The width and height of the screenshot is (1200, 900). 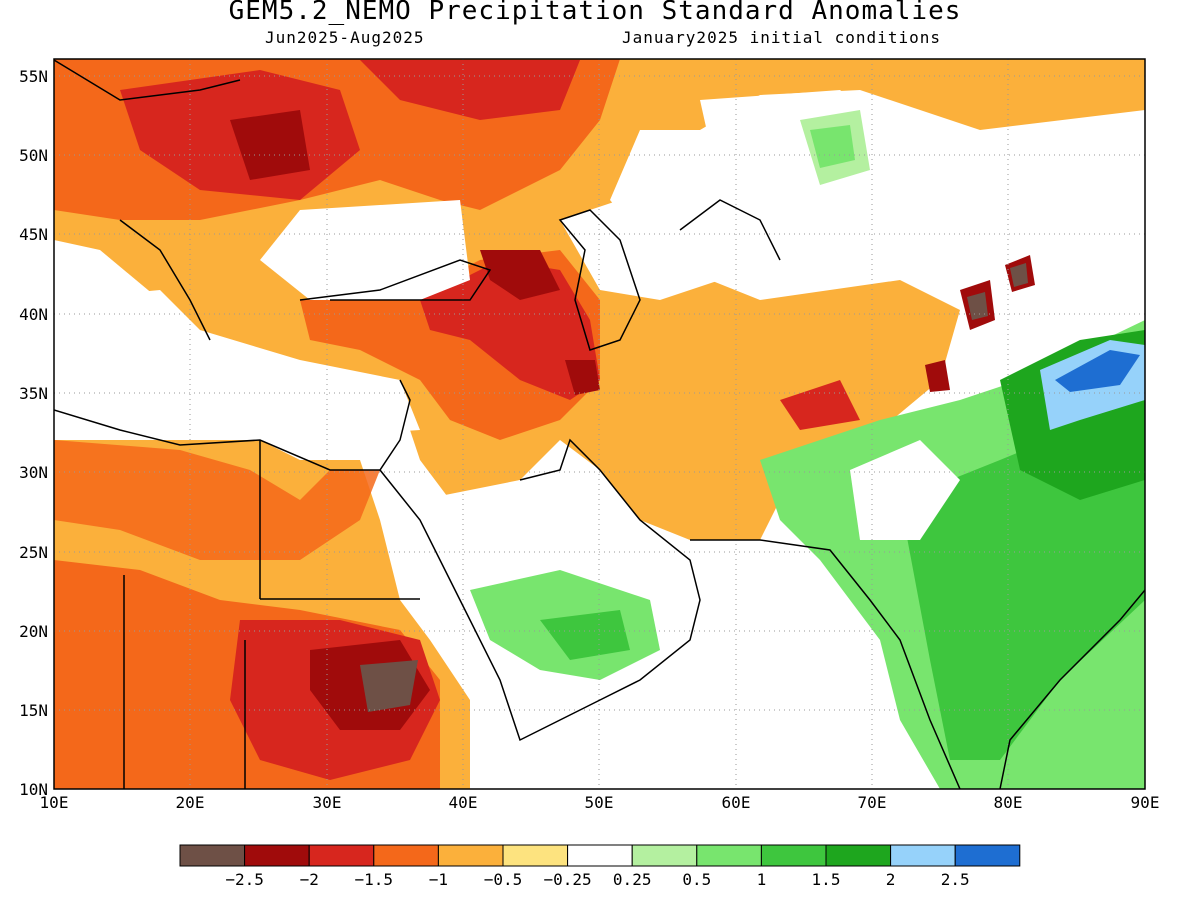 What do you see at coordinates (826, 879) in the screenshot?
I see `legend-label: 1.5` at bounding box center [826, 879].